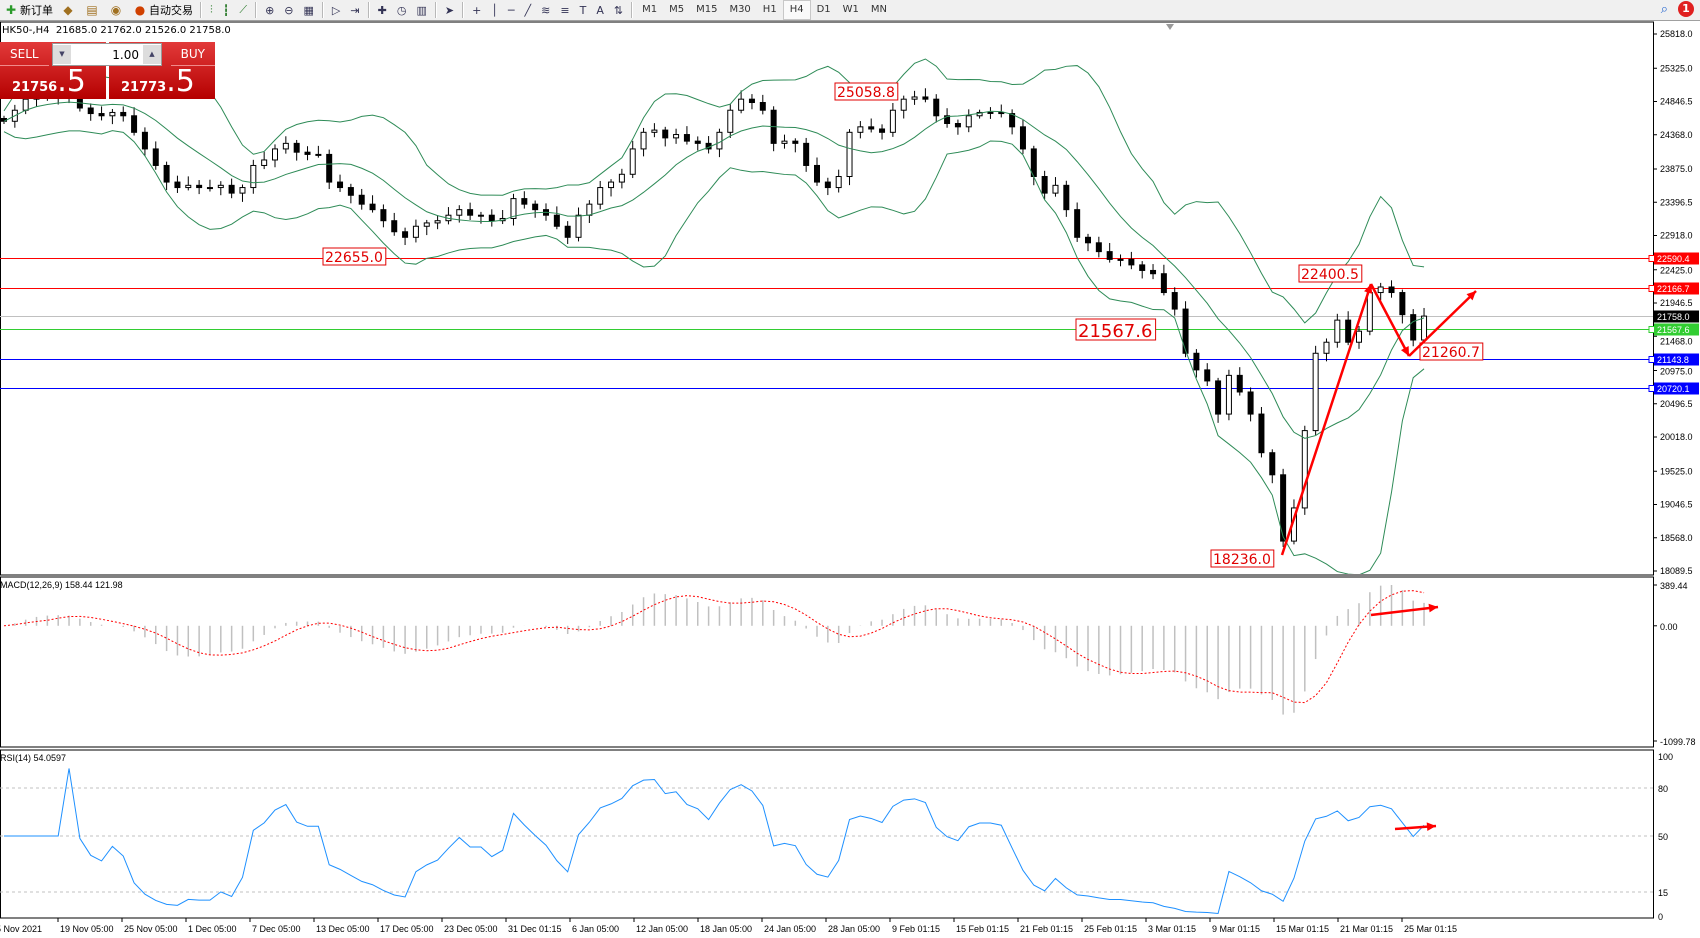 This screenshot has height=938, width=1700. What do you see at coordinates (477, 10) in the screenshot?
I see `crosshair-icon: +` at bounding box center [477, 10].